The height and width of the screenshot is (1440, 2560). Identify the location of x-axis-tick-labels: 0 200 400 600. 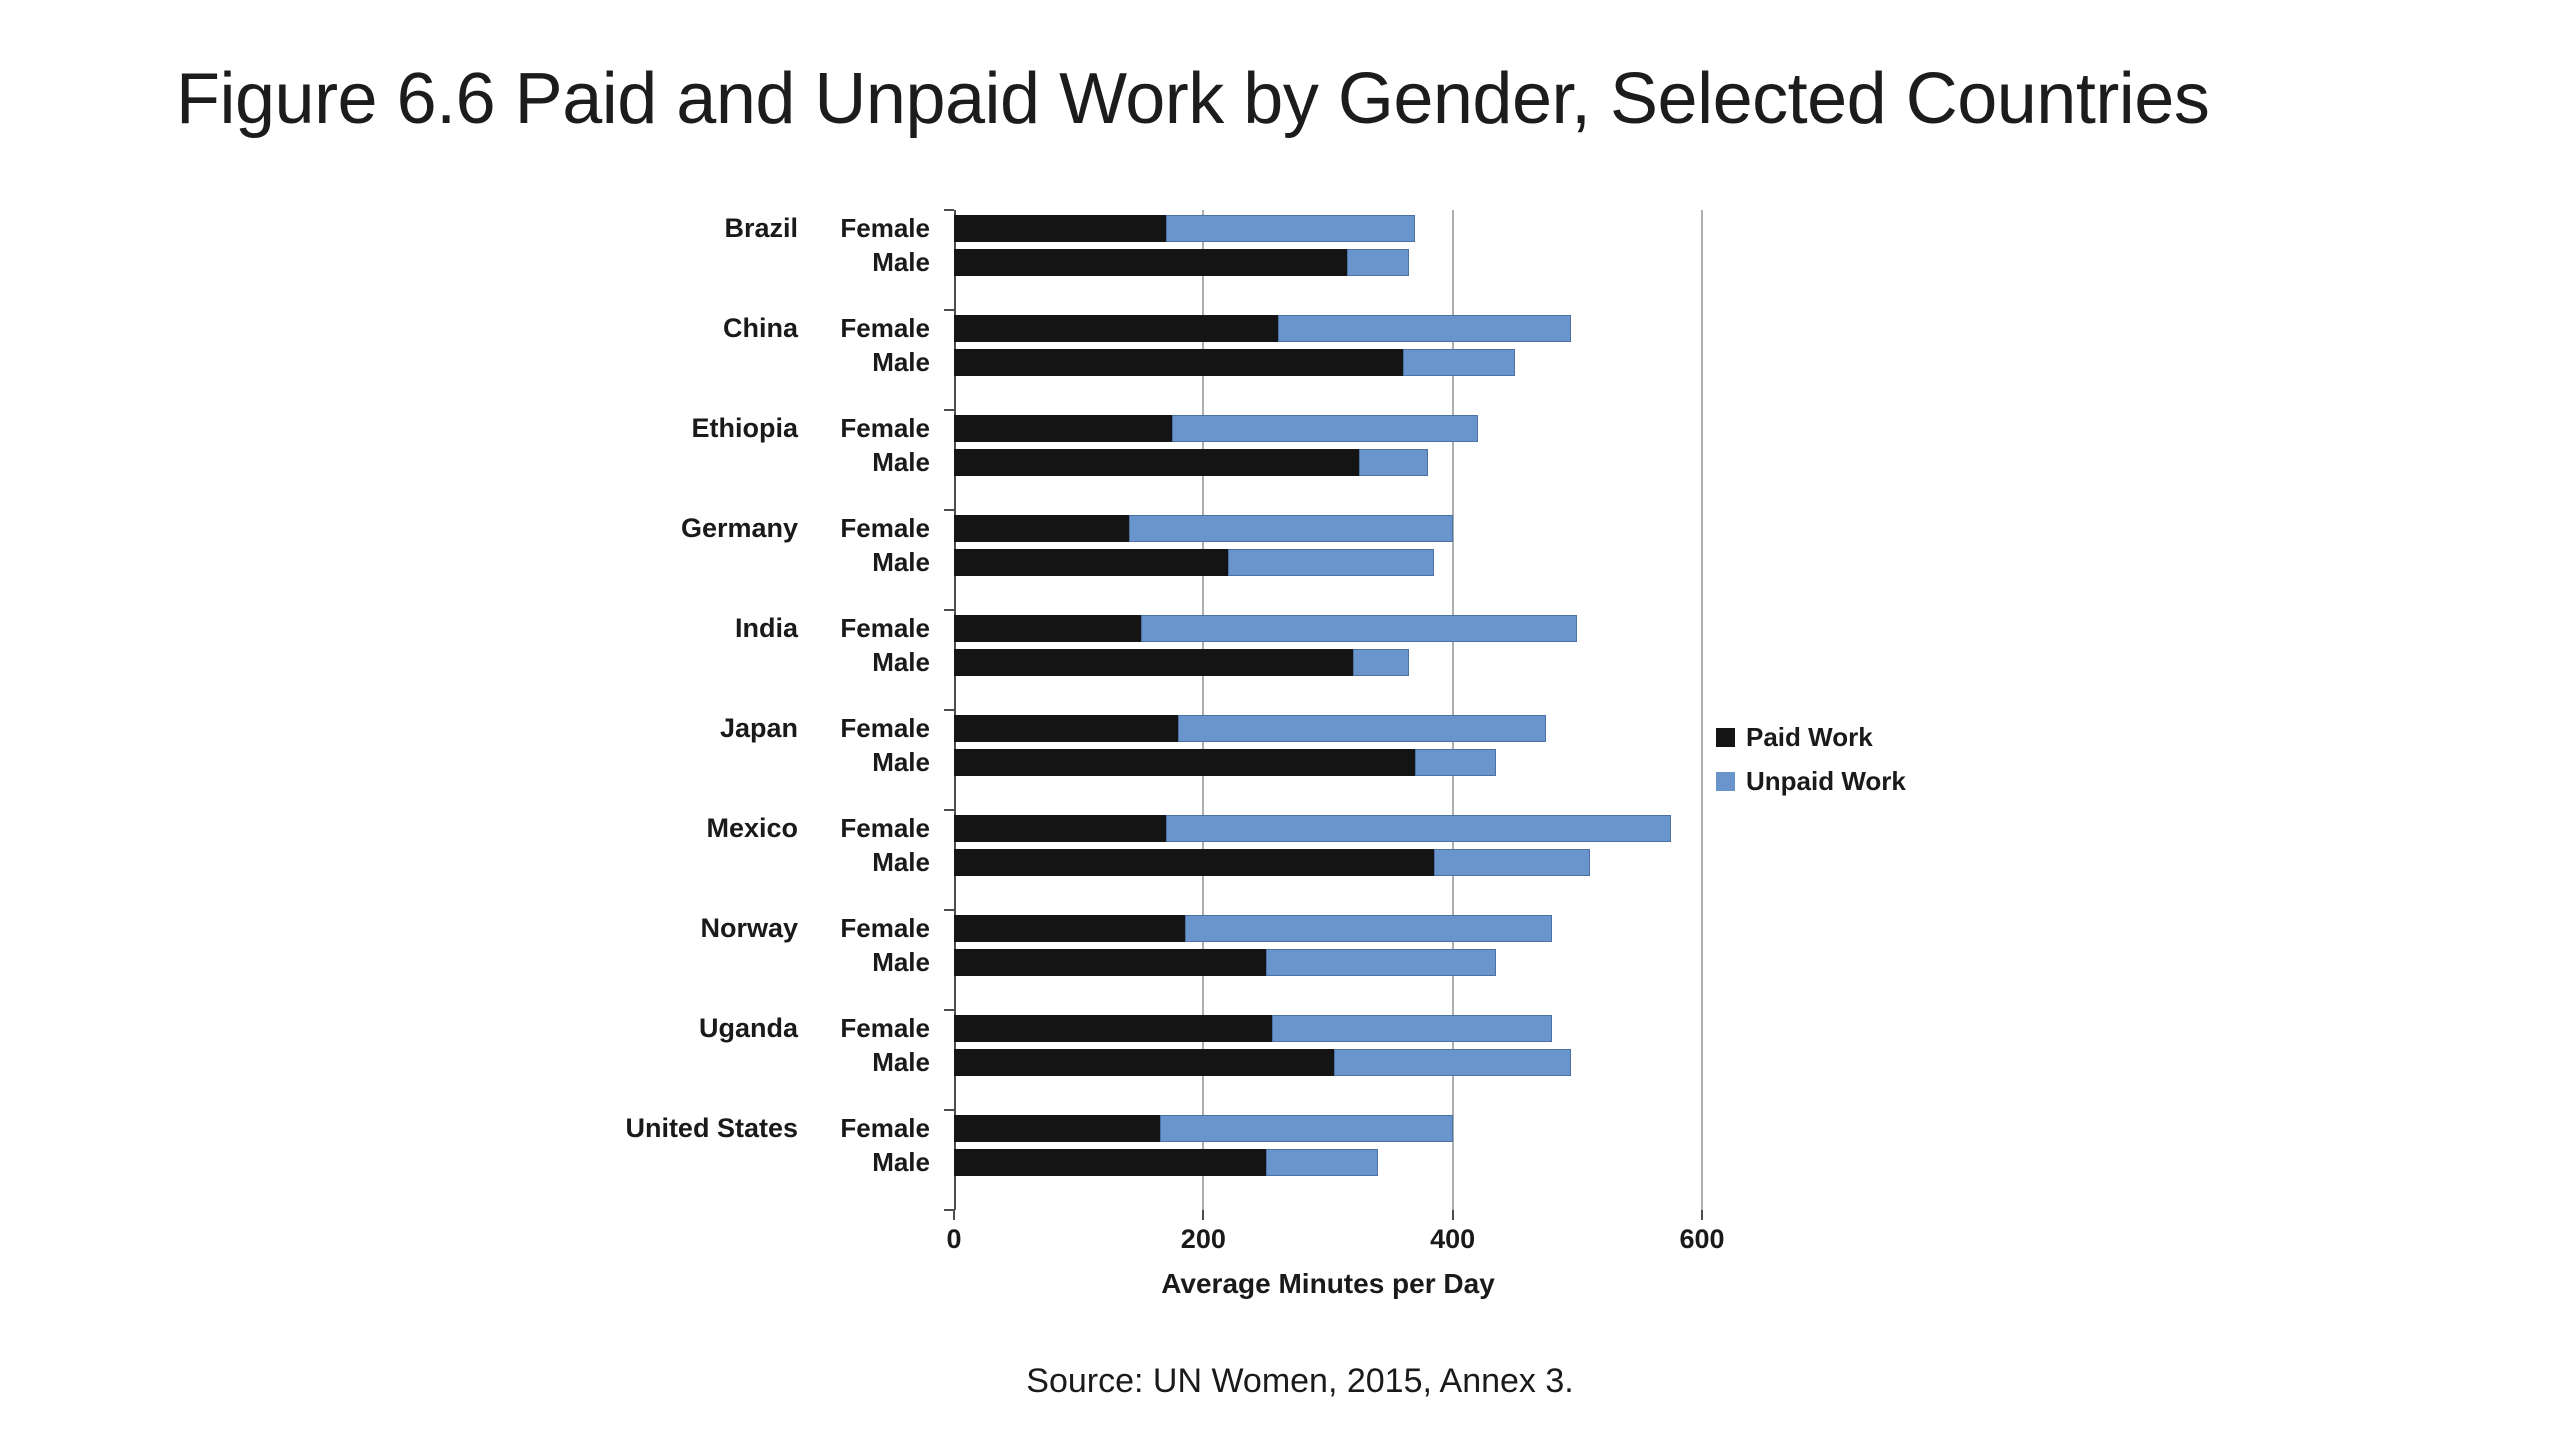
(1335, 1241).